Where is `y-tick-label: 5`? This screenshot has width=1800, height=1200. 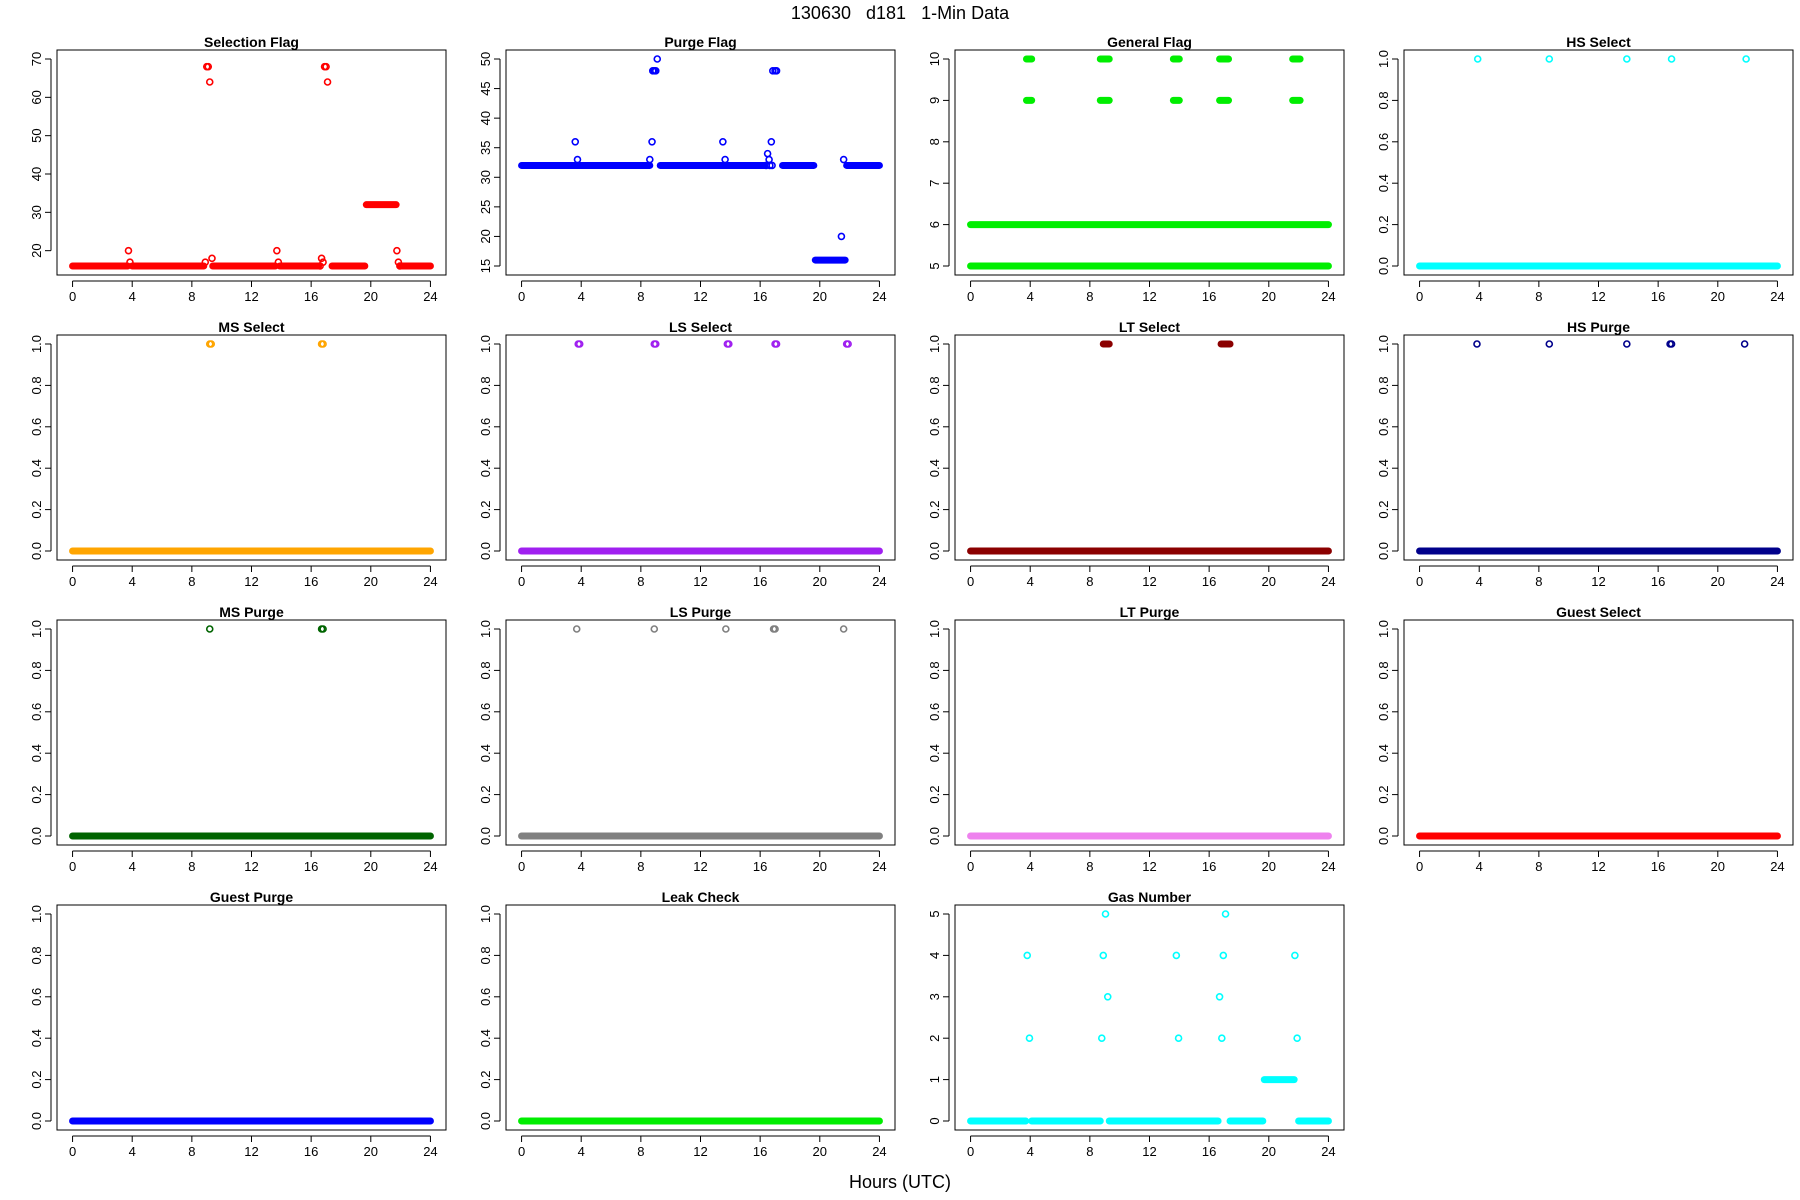
y-tick-label: 5 is located at coordinates (934, 265).